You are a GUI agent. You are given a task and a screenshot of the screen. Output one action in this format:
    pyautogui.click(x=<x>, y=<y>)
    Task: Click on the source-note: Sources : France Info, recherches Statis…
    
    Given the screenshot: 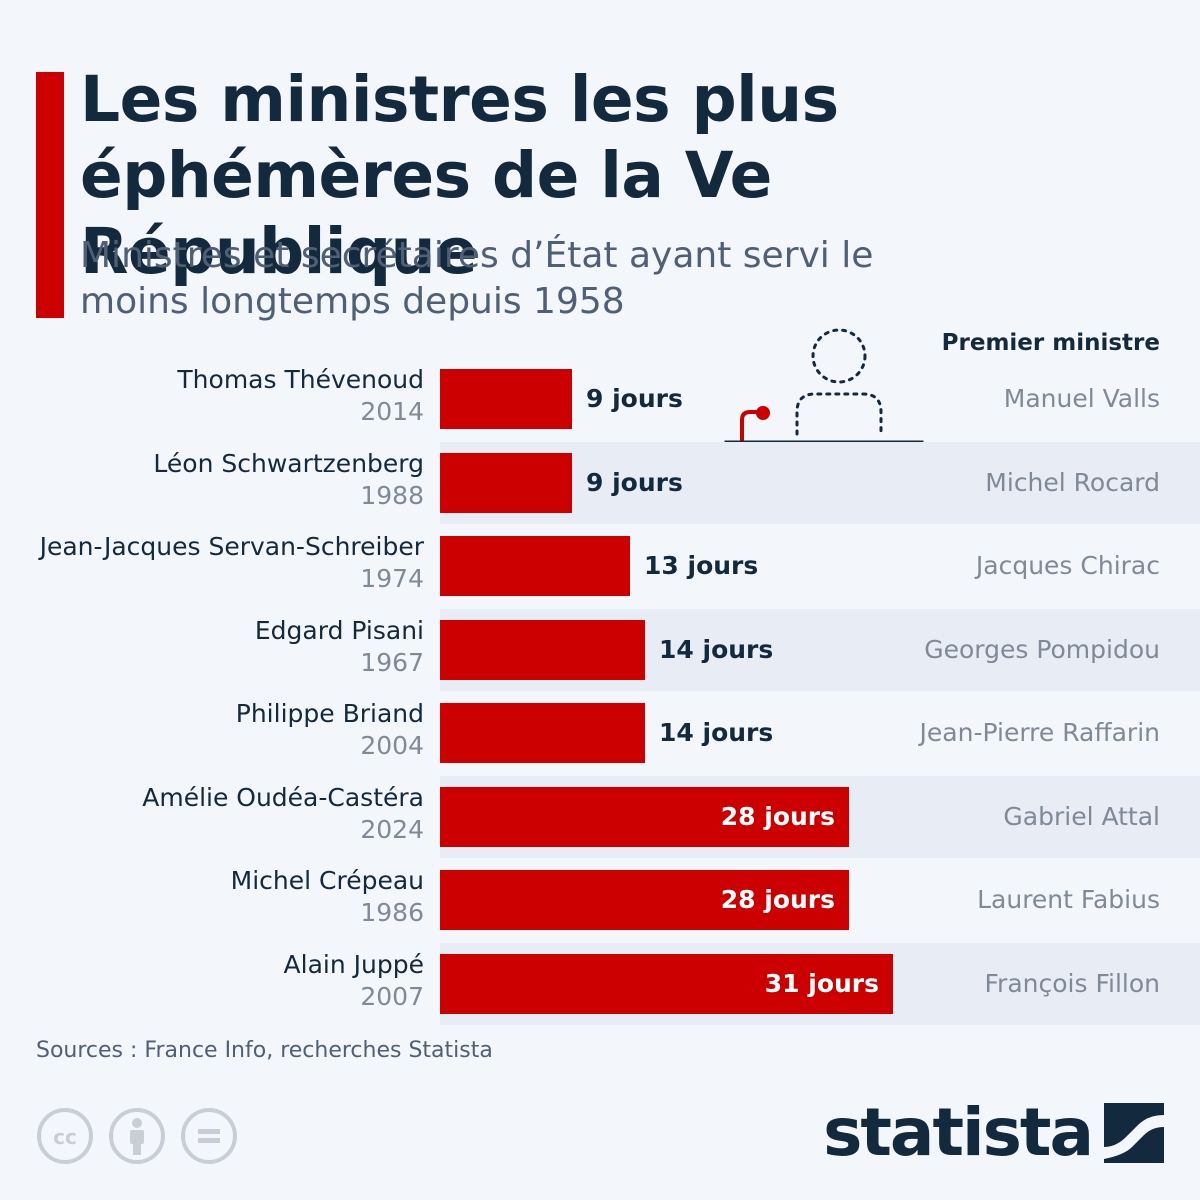 What is the action you would take?
    pyautogui.click(x=264, y=1050)
    